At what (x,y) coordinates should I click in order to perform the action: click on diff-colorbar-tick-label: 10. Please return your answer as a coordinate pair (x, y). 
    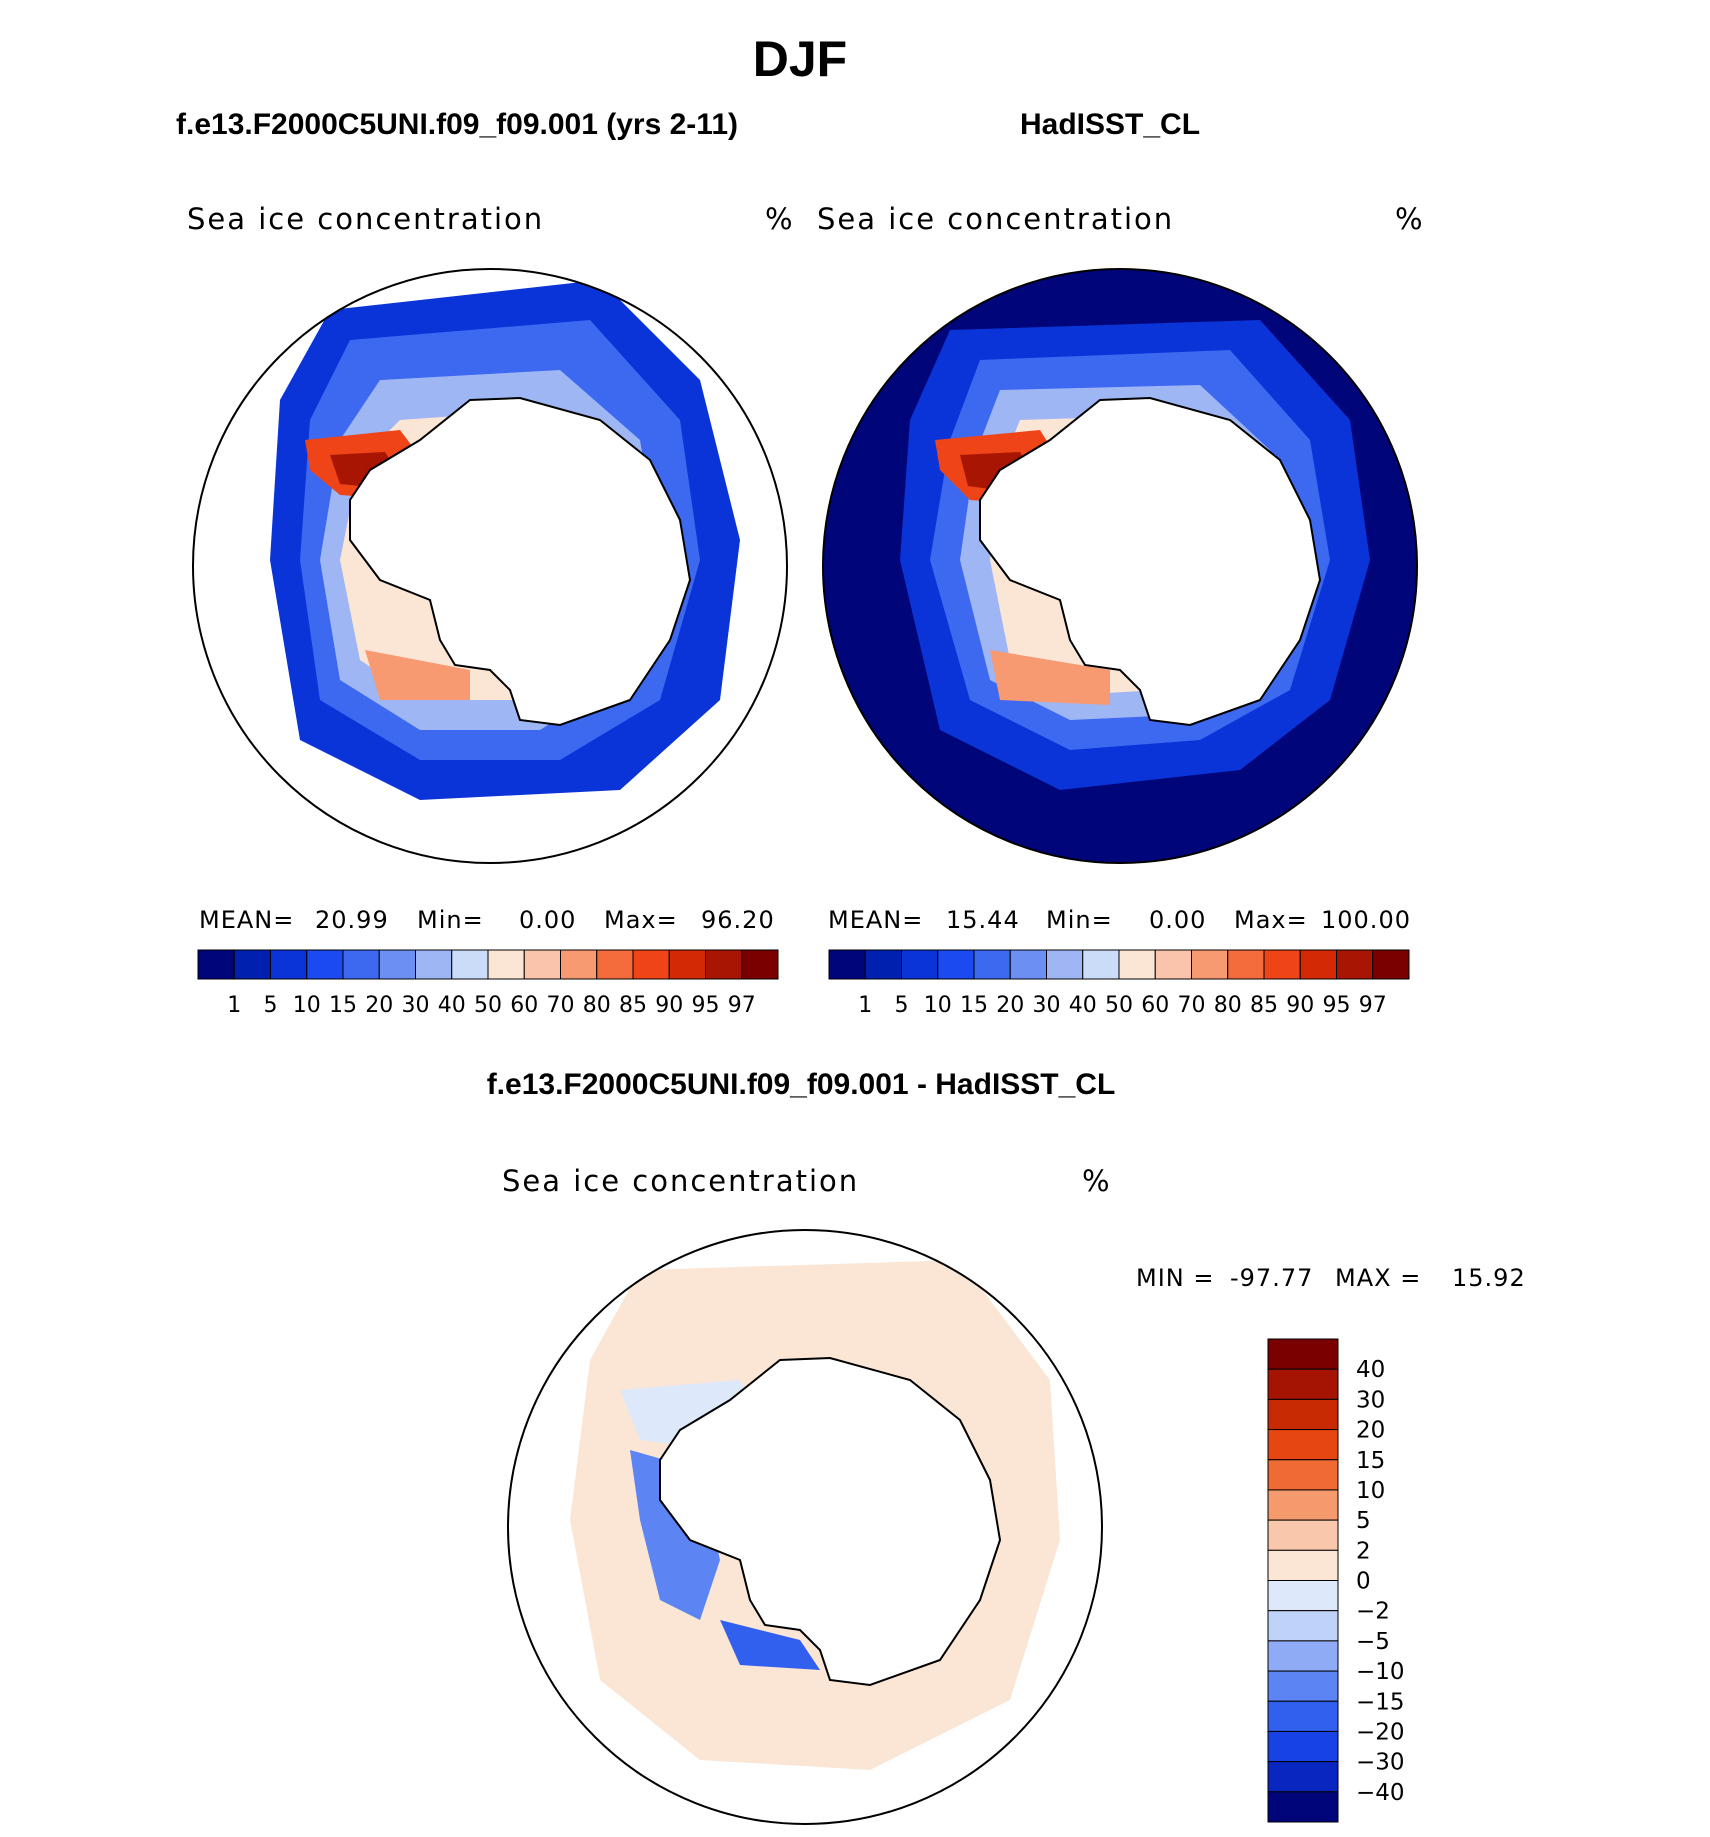
    Looking at the image, I should click on (1370, 1491).